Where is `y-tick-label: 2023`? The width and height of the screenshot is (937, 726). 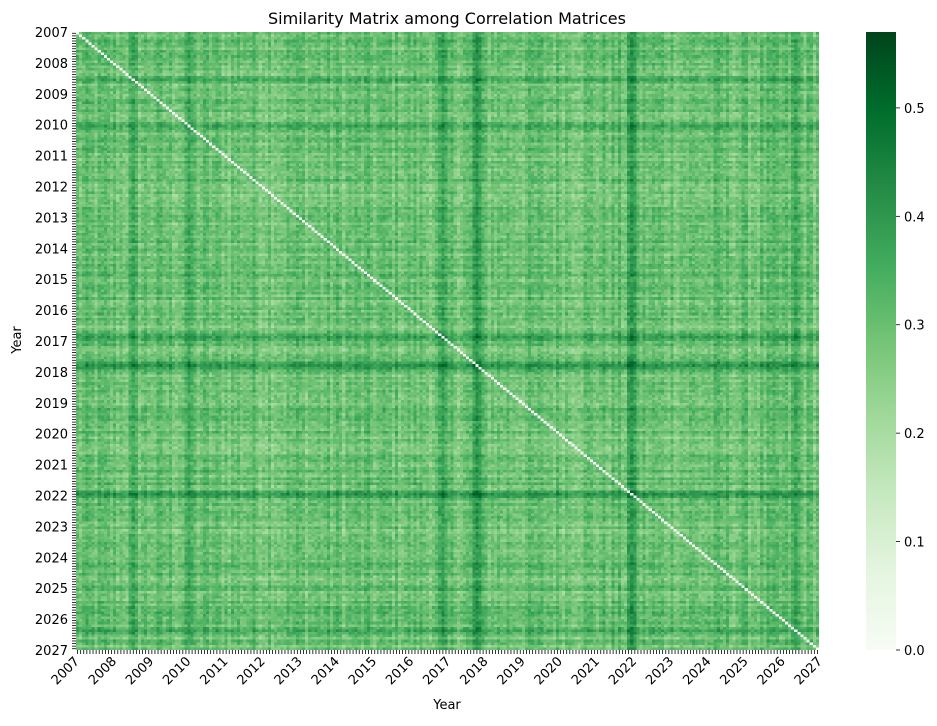
y-tick-label: 2023 is located at coordinates (51, 527).